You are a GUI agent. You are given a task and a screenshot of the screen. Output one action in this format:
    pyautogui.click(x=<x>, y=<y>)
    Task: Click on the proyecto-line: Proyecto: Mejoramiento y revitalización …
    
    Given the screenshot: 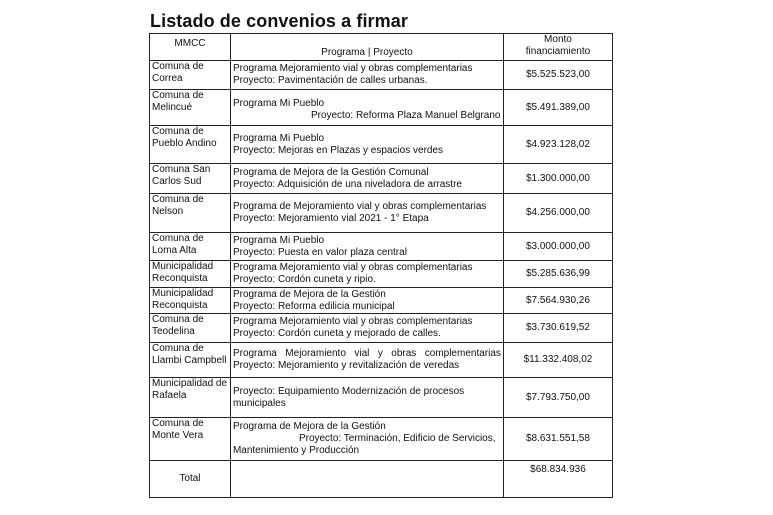 What is the action you would take?
    pyautogui.click(x=346, y=365)
    